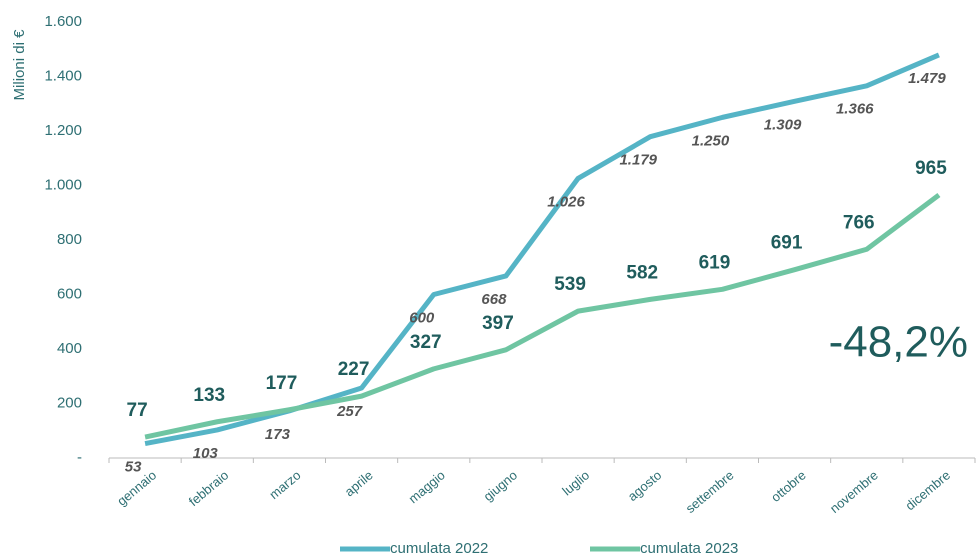  What do you see at coordinates (69, 239) in the screenshot?
I see `y-tick-label: 800` at bounding box center [69, 239].